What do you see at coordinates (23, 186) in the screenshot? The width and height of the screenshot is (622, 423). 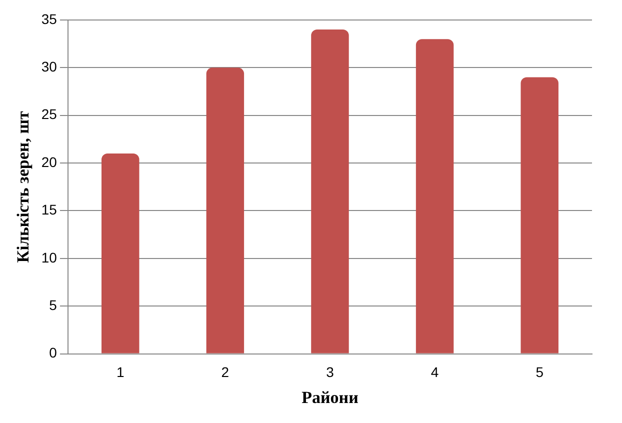 I see `y-axis-title: Кількість зерен, шт` at bounding box center [23, 186].